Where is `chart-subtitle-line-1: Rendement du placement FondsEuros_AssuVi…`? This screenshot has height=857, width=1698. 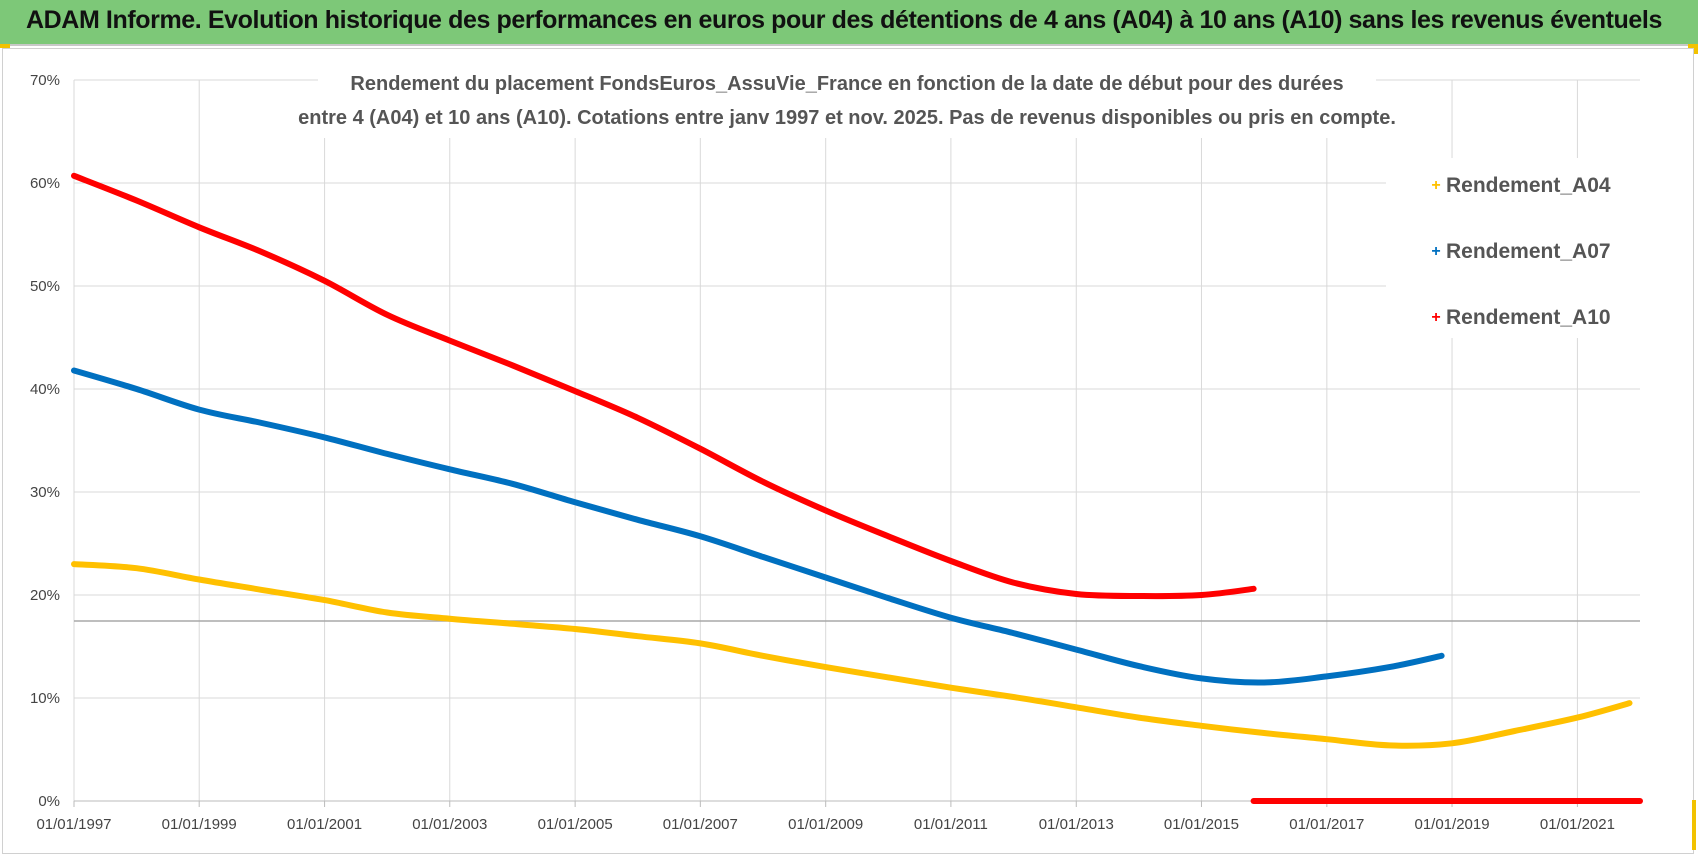
chart-subtitle-line-1: Rendement du placement FondsEuros_AssuVi… is located at coordinates (846, 84).